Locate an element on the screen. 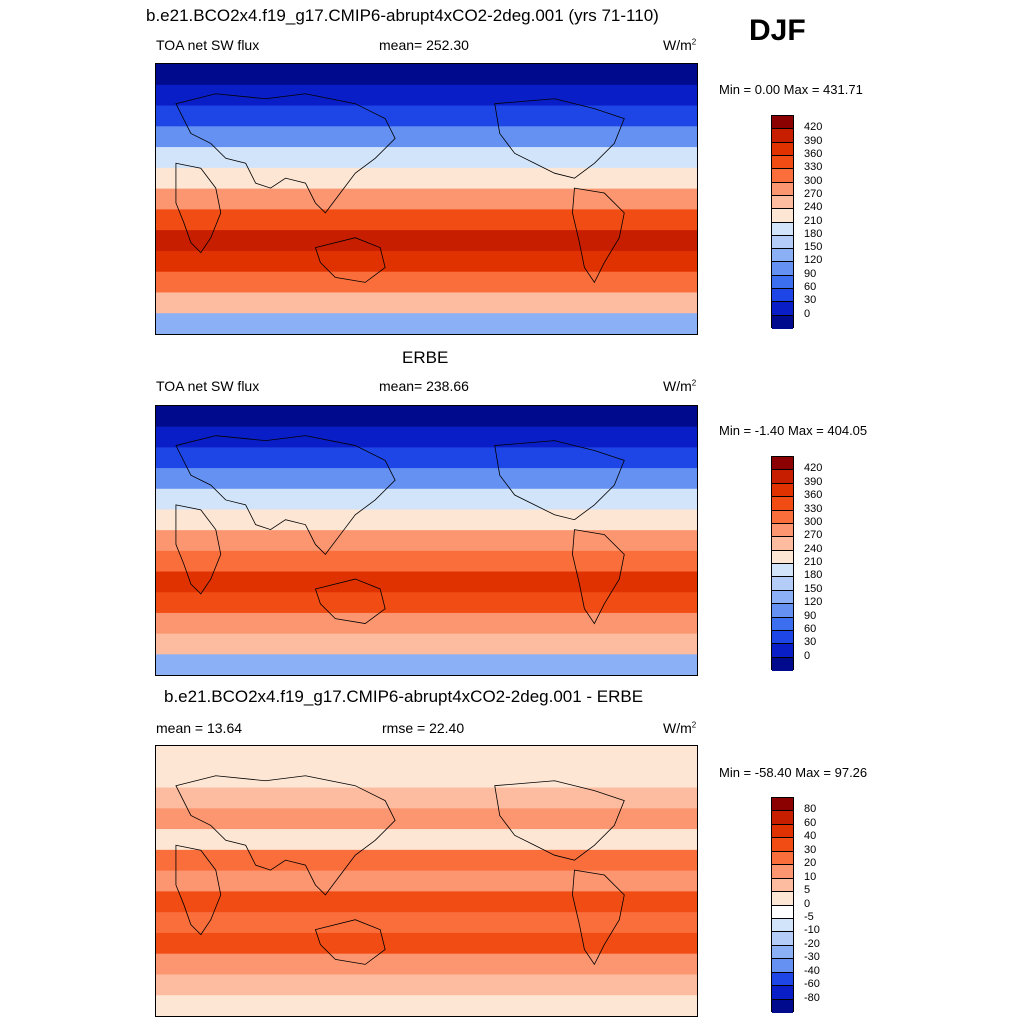 The image size is (1024, 1024). colorbar-tick-label: -80 is located at coordinates (812, 997).